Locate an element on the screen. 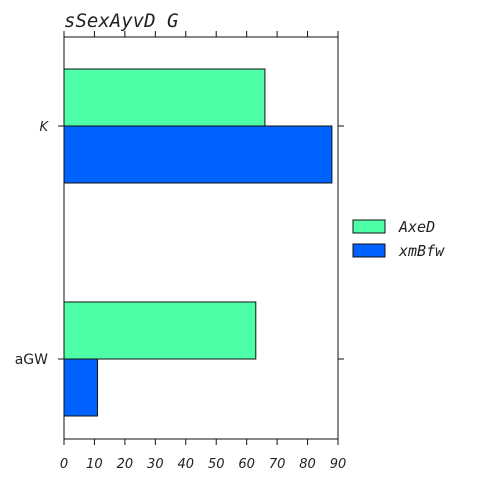 The image size is (483, 483). x-tick-label: 30 is located at coordinates (155, 464).